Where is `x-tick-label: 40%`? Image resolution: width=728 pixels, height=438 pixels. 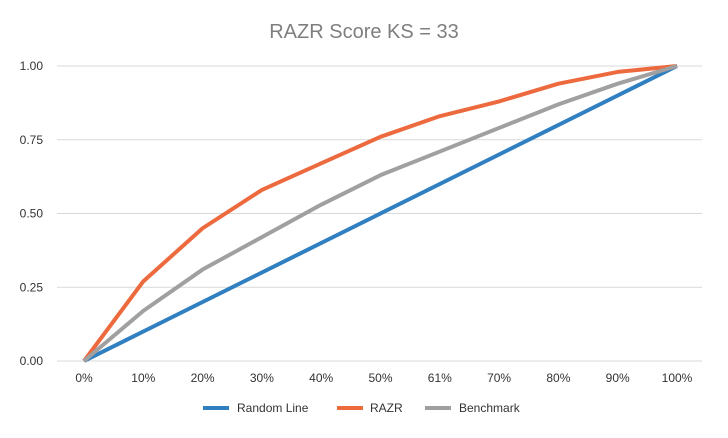
x-tick-label: 40% is located at coordinates (321, 378).